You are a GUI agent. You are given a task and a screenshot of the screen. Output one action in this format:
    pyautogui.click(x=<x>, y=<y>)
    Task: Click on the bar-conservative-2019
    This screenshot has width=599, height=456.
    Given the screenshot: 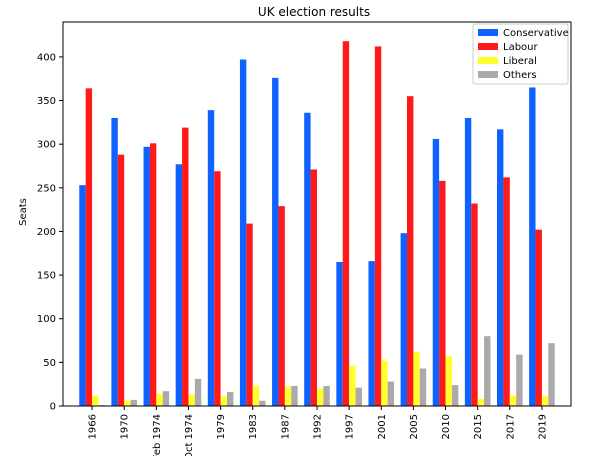 What is the action you would take?
    pyautogui.click(x=532, y=246)
    